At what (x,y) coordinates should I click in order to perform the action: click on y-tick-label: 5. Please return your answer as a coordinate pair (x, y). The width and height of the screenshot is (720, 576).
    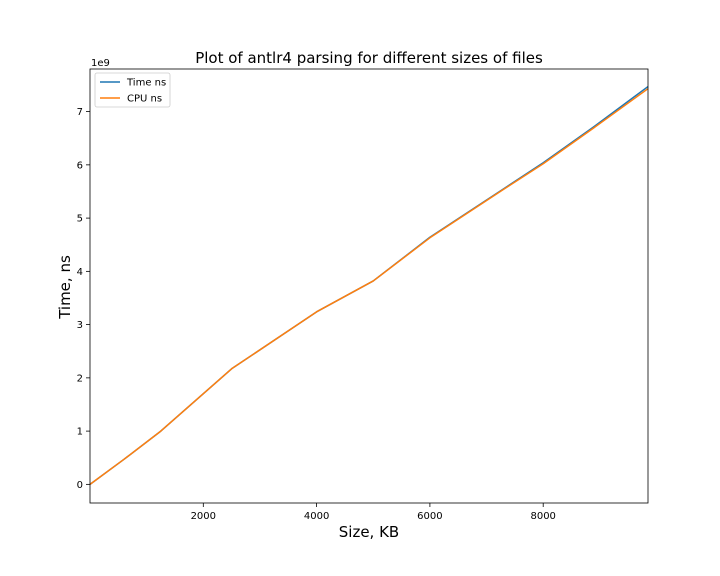
    Looking at the image, I should click on (80, 219).